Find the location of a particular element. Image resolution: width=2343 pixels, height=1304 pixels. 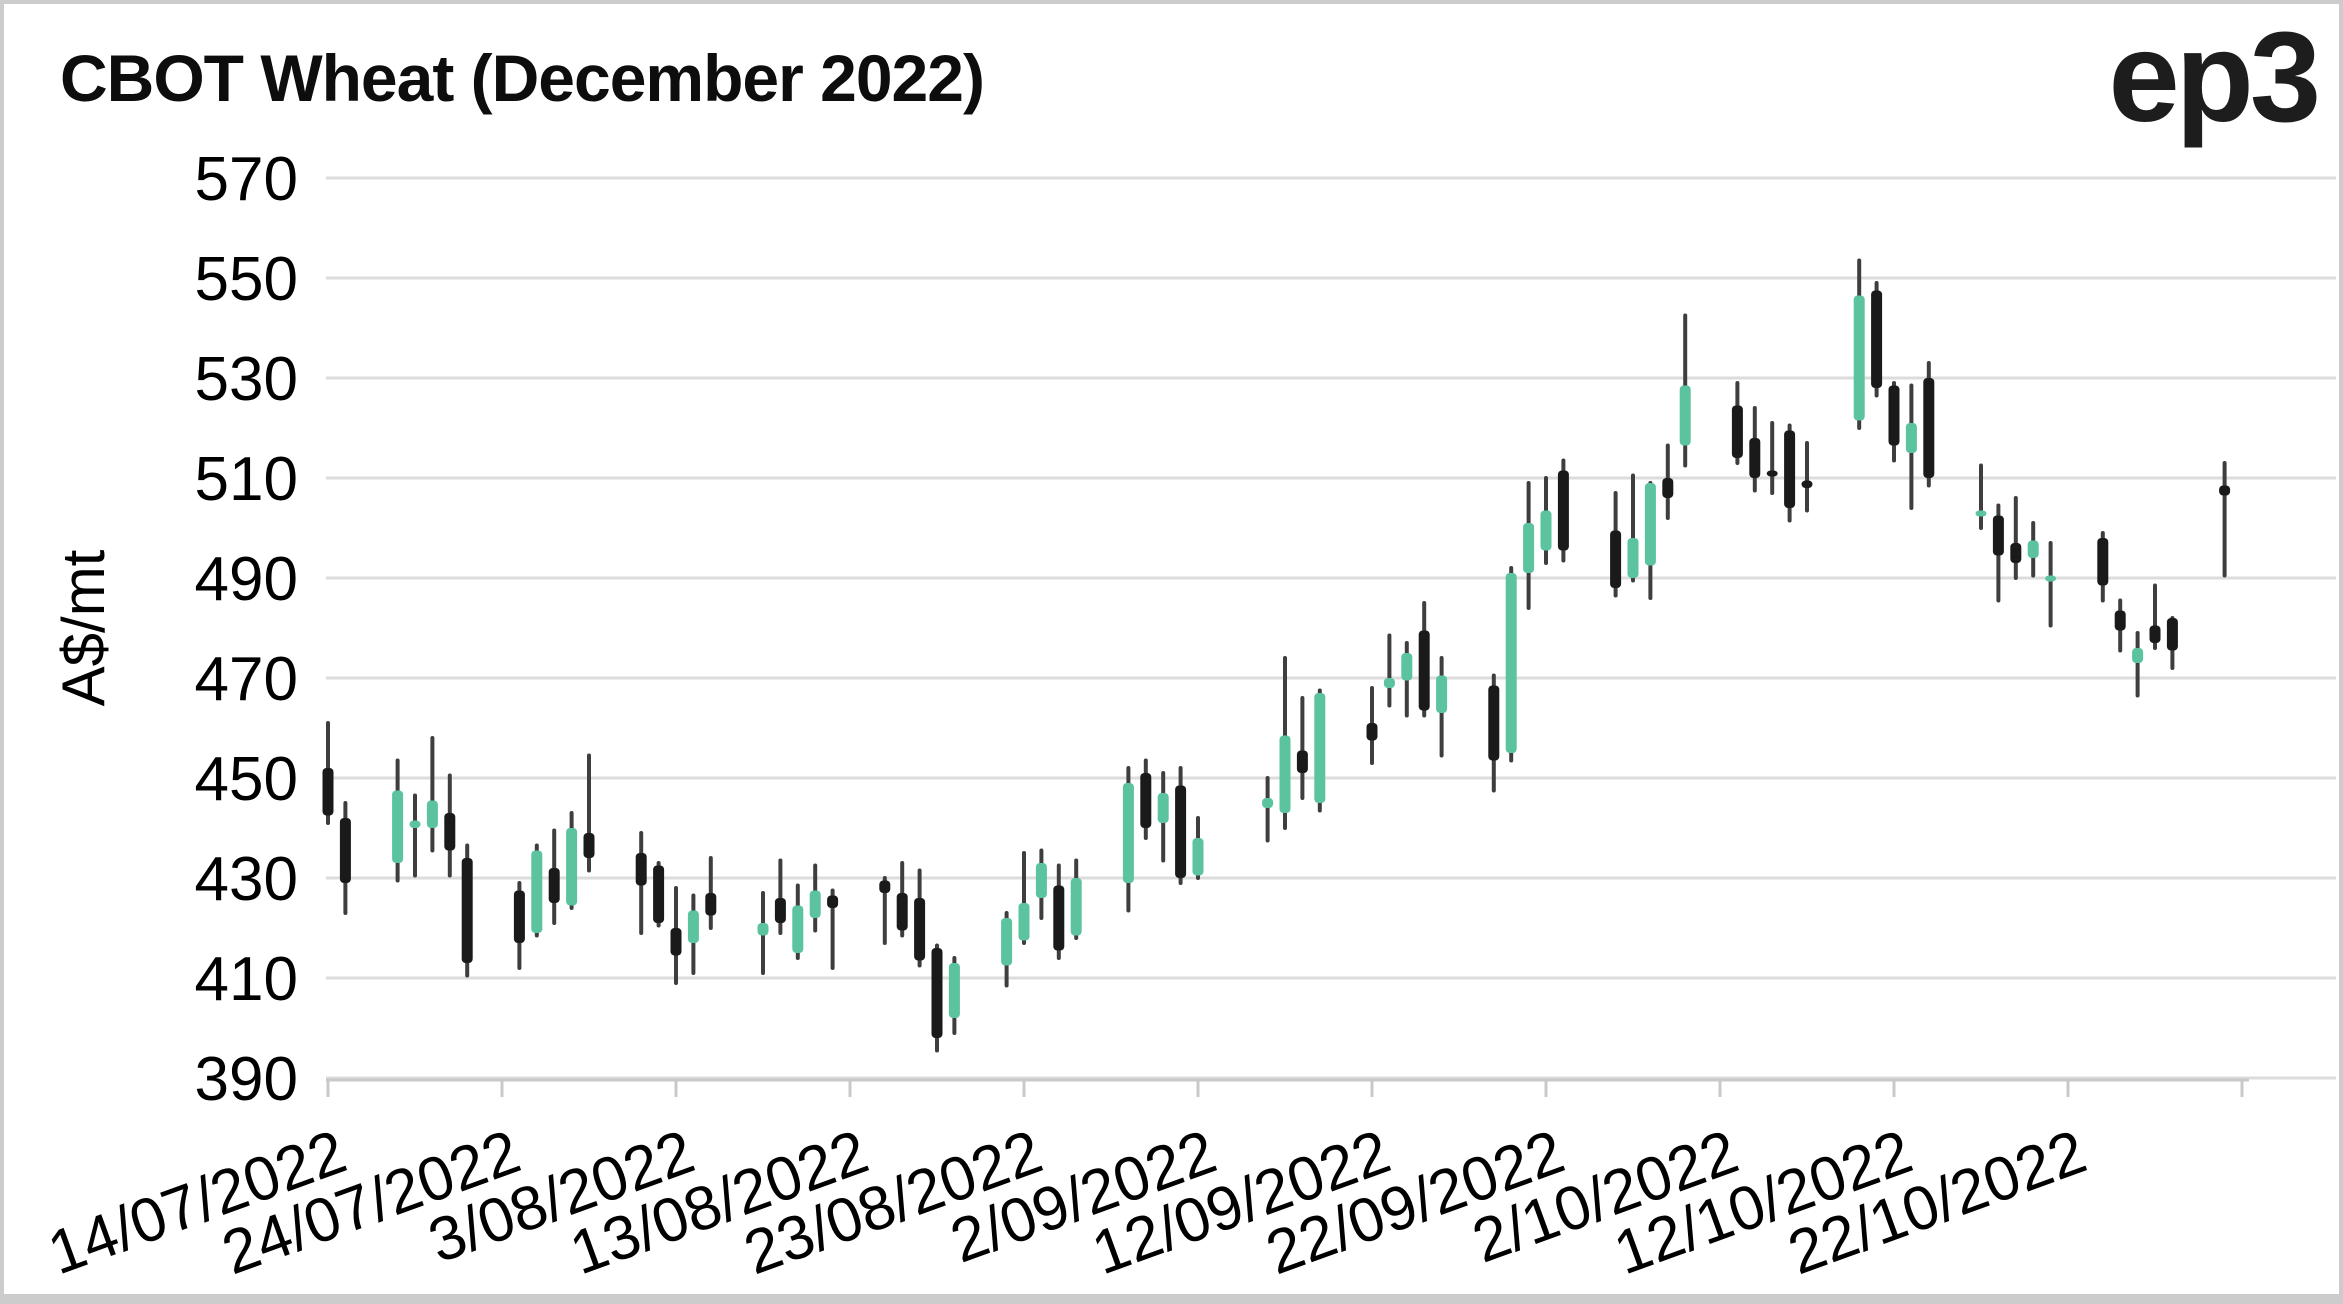

y-tick-label: 450 is located at coordinates (246, 779).